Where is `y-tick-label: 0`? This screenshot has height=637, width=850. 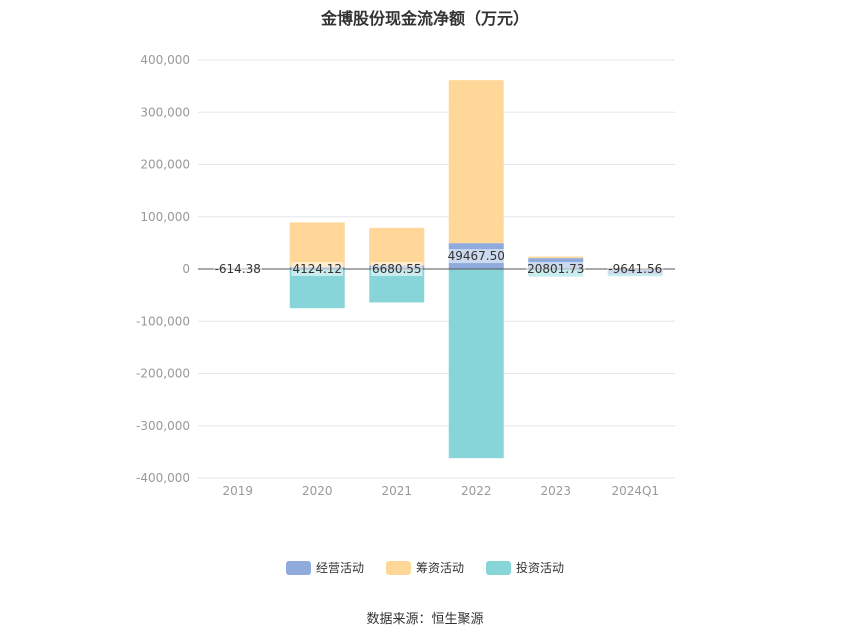
y-tick-label: 0 is located at coordinates (186, 269).